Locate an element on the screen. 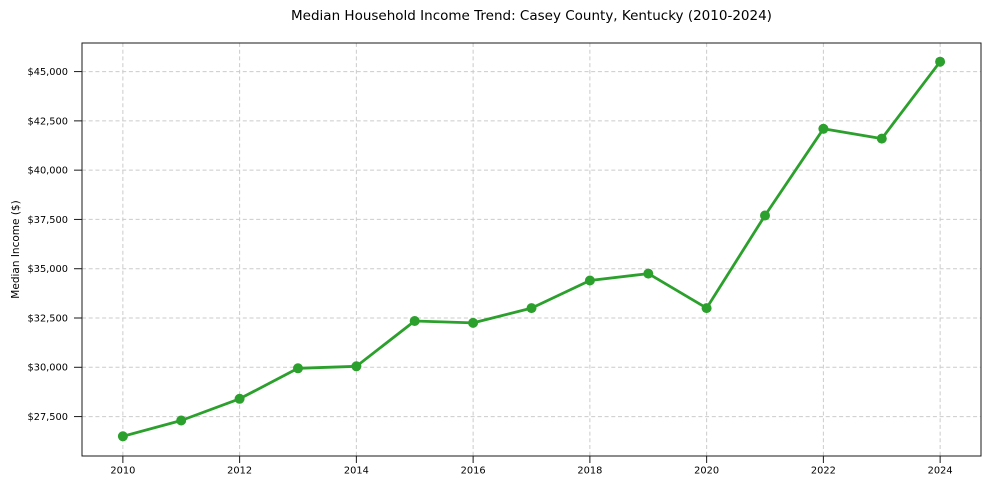  x-tick-label: 2016 is located at coordinates (473, 471).